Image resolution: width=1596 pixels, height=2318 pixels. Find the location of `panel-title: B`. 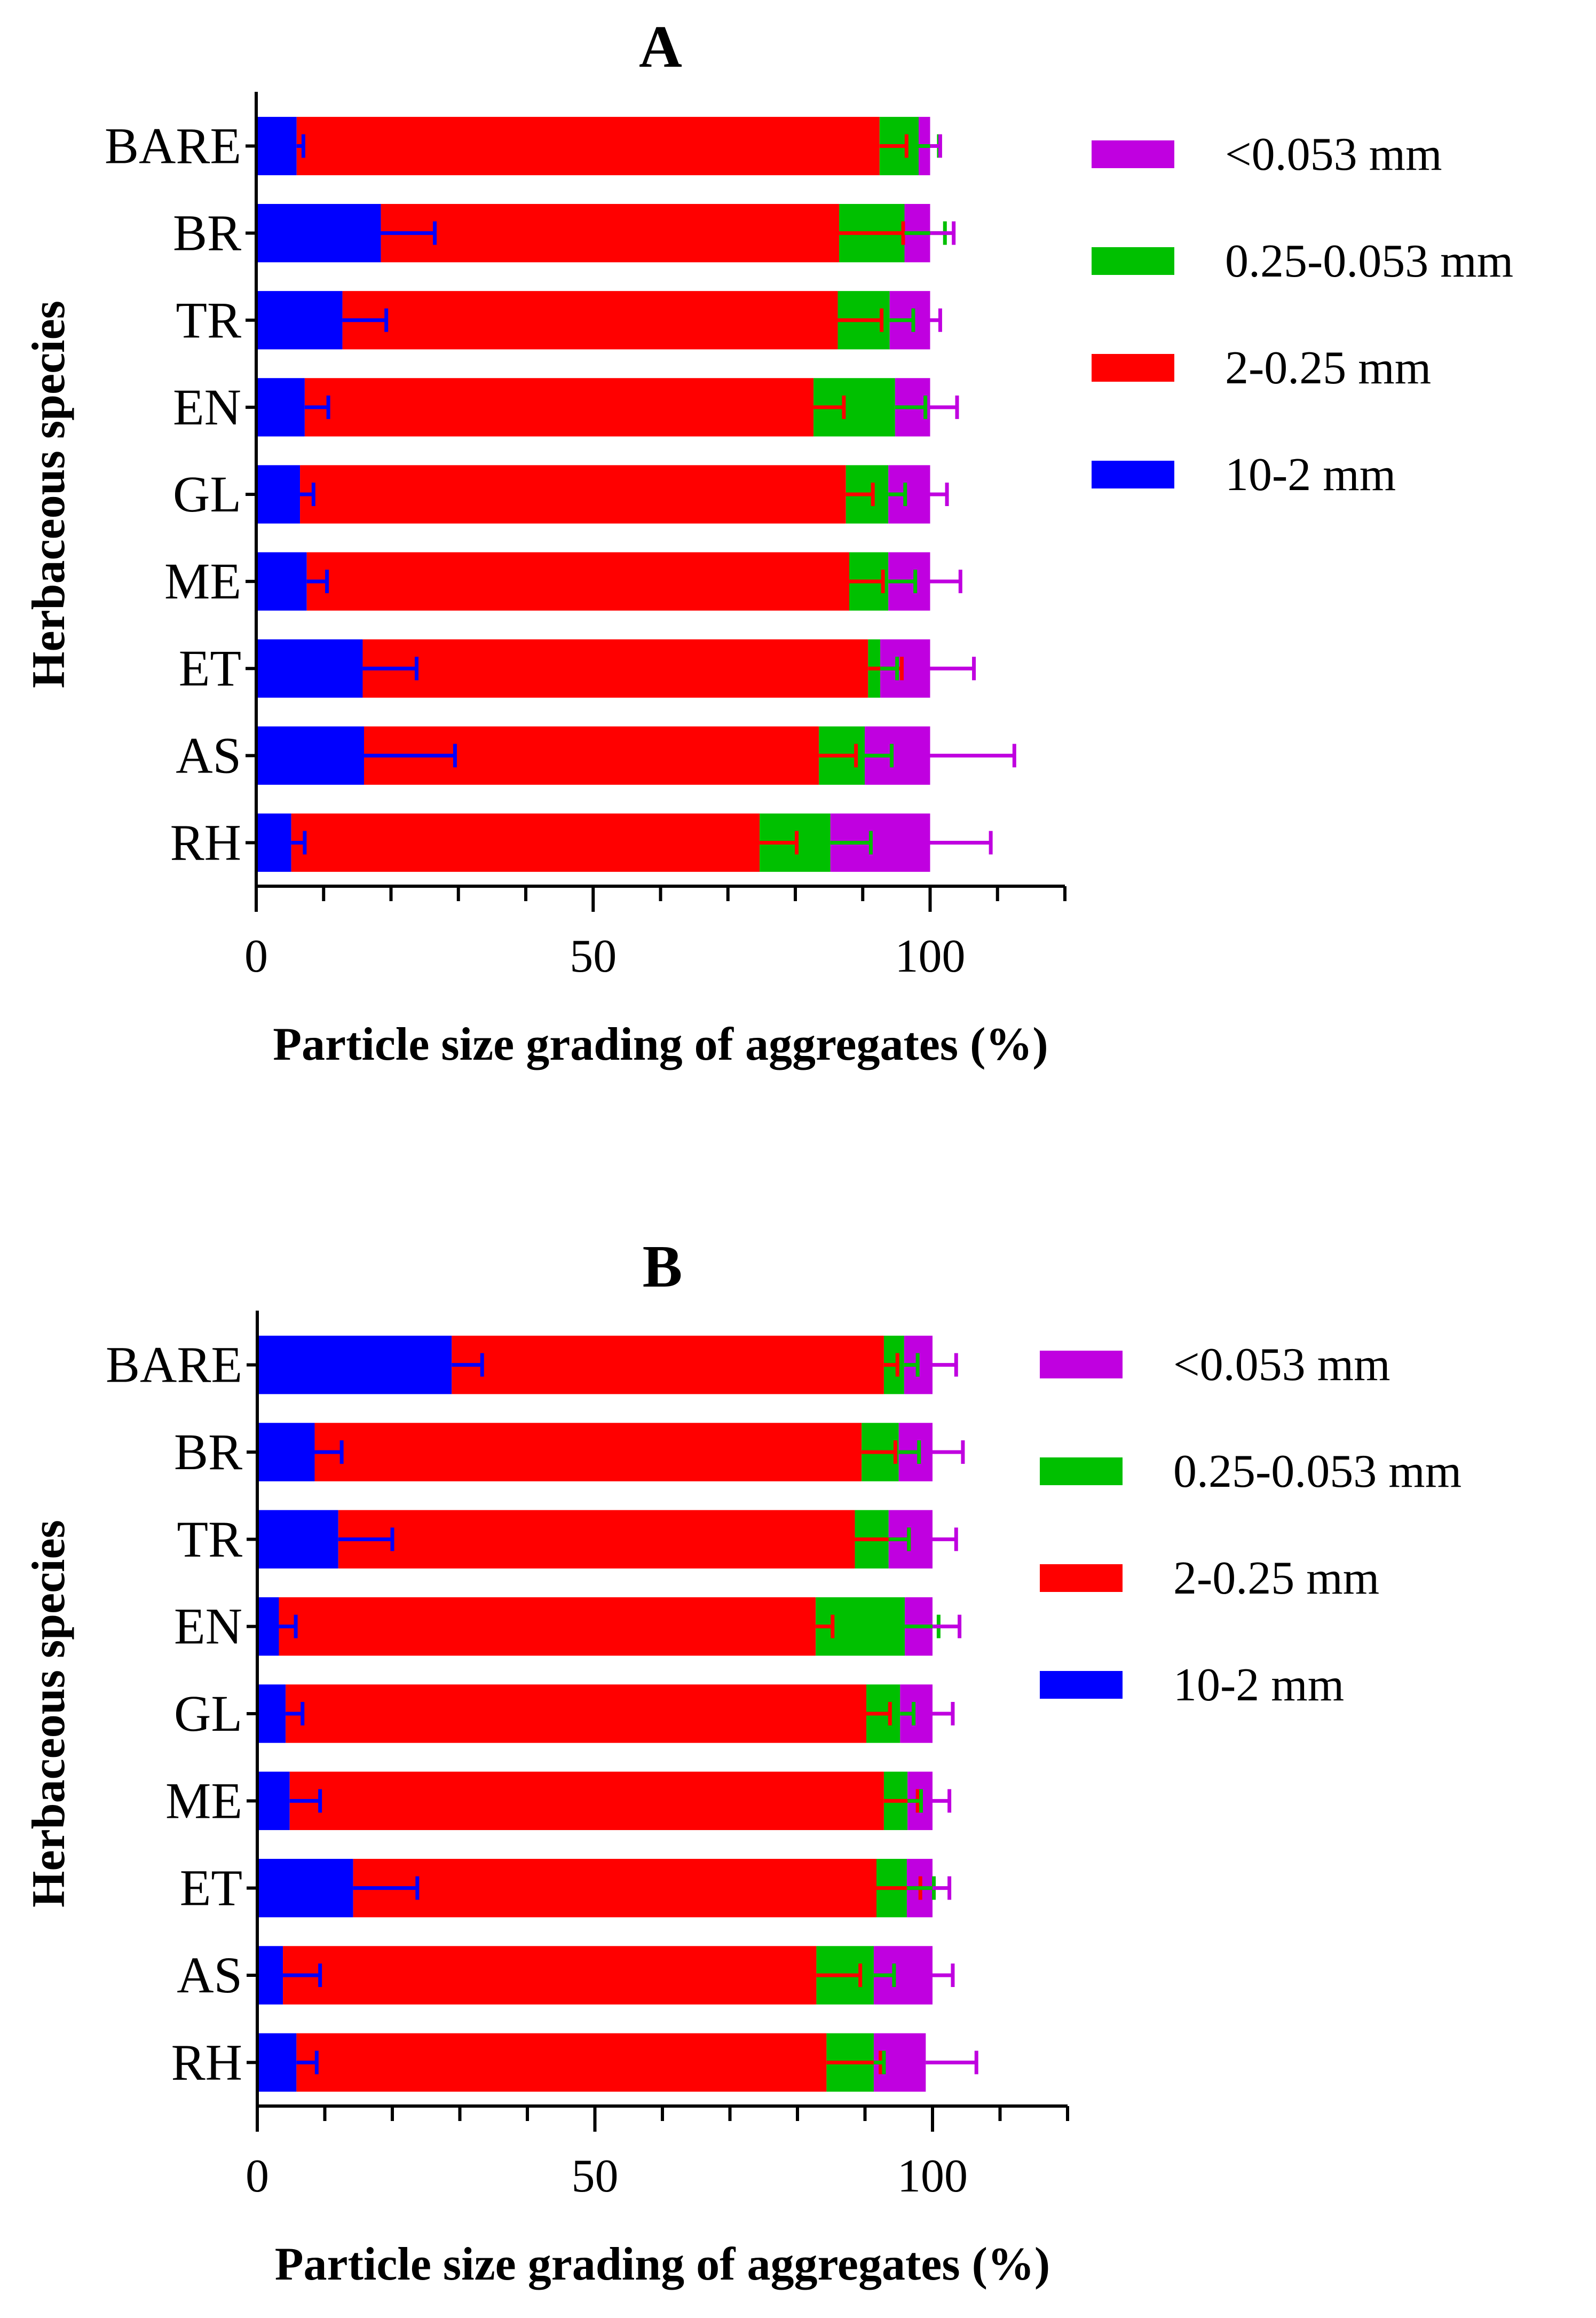

panel-title: B is located at coordinates (663, 1267).